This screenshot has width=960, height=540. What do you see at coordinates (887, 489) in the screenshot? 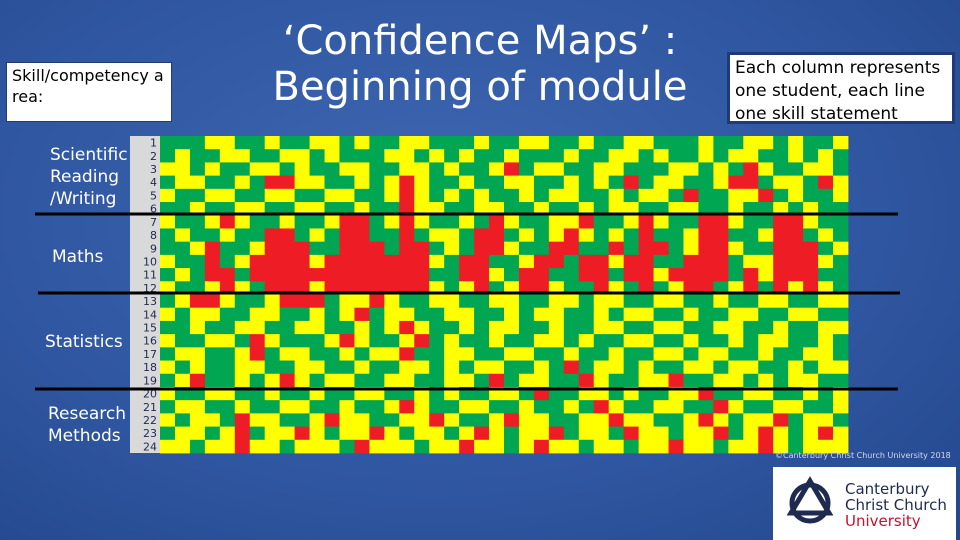
I see `logo-text: Canterbury` at bounding box center [887, 489].